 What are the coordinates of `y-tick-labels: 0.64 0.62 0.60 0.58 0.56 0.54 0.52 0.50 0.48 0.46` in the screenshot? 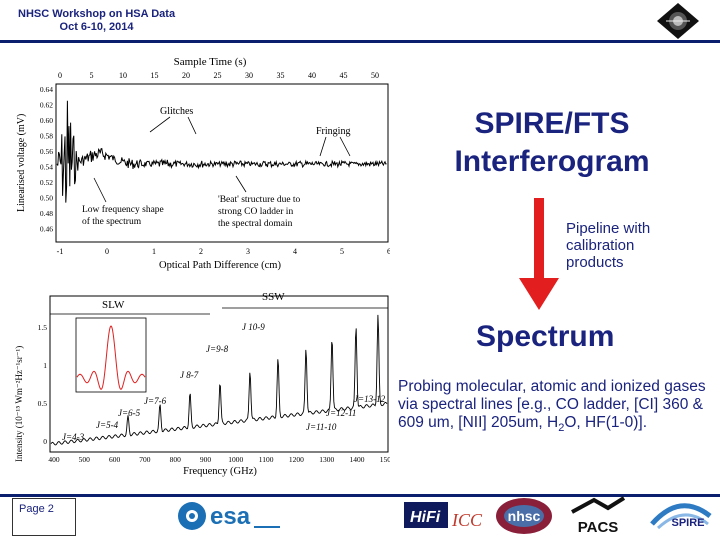 It's located at (46, 159).